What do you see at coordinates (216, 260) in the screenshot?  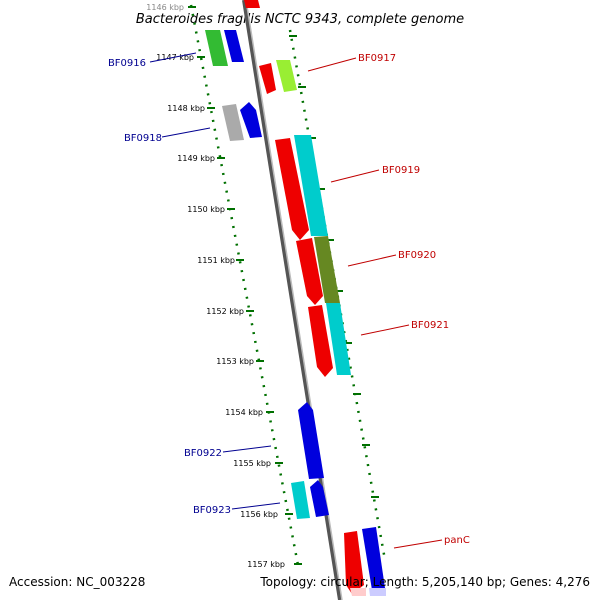 I see `tick-label: 1151 kbp` at bounding box center [216, 260].